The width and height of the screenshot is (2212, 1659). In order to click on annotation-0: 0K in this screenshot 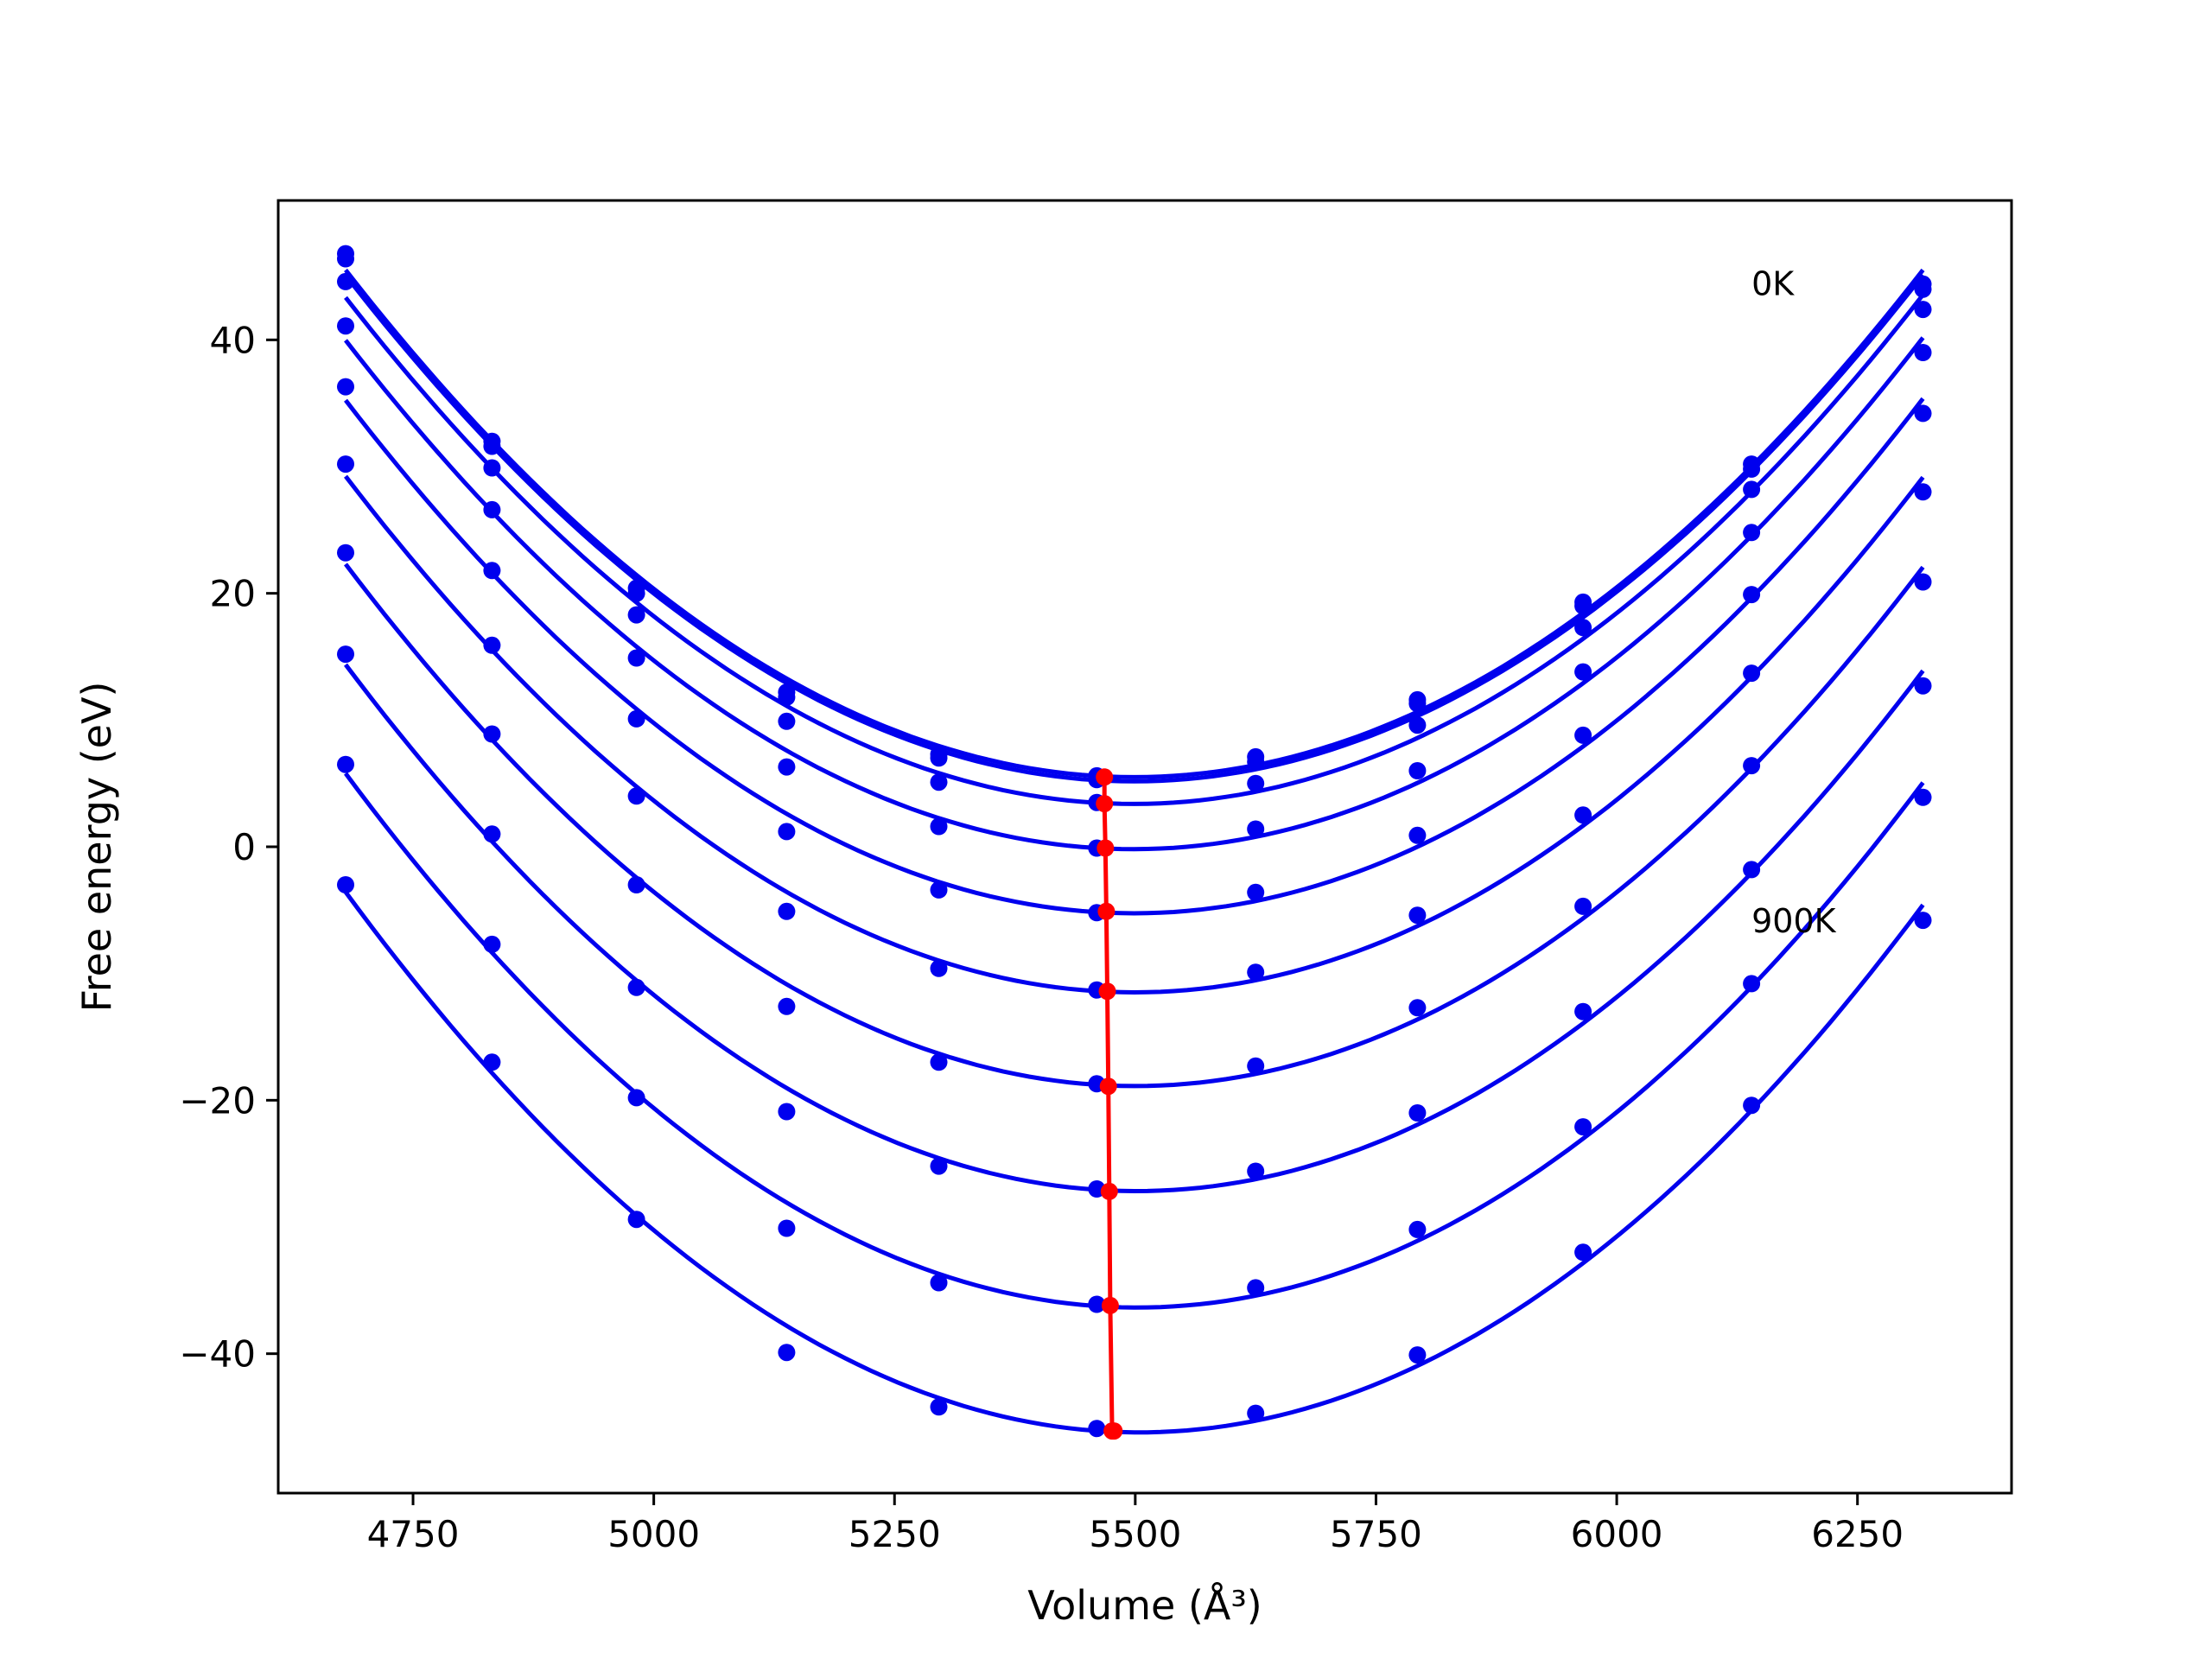, I will do `click(1773, 283)`.